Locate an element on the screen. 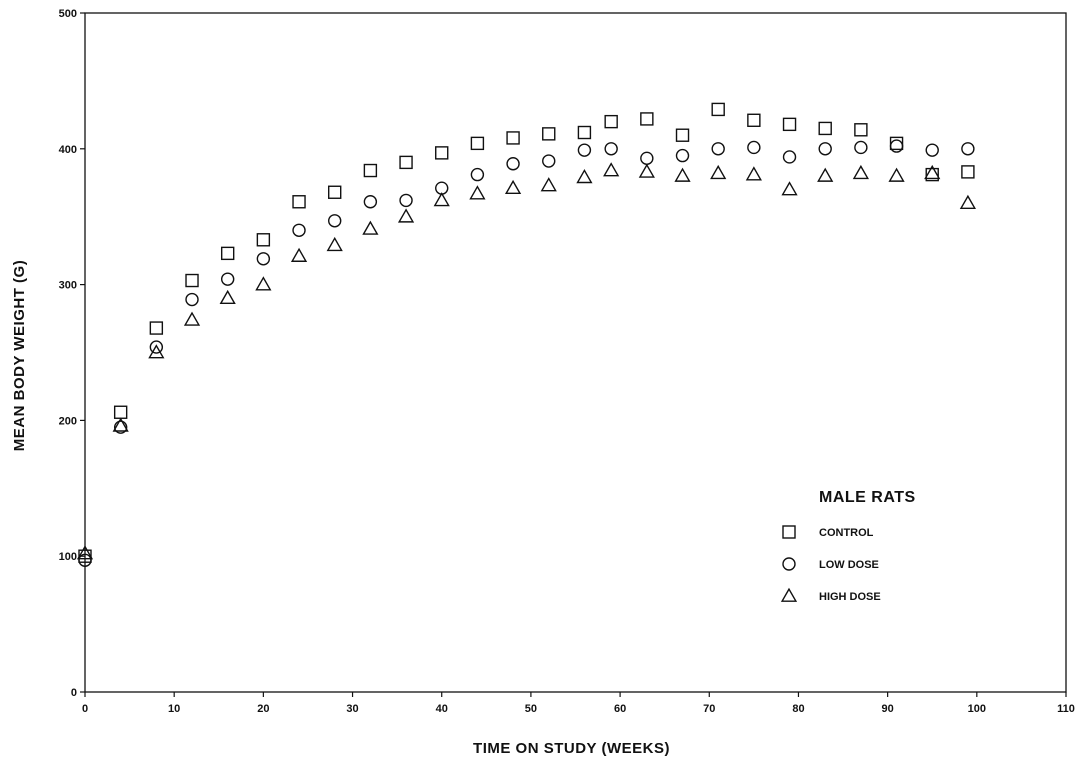 This screenshot has height=765, width=1081. y-tick-label: 200 is located at coordinates (68, 421).